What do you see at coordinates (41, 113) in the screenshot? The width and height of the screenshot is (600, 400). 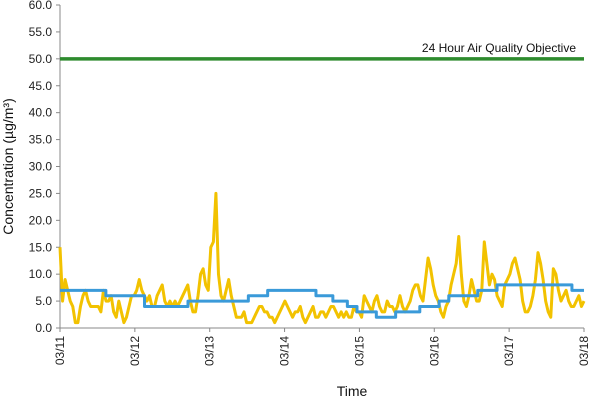 I see `y-tick-label: 40.0` at bounding box center [41, 113].